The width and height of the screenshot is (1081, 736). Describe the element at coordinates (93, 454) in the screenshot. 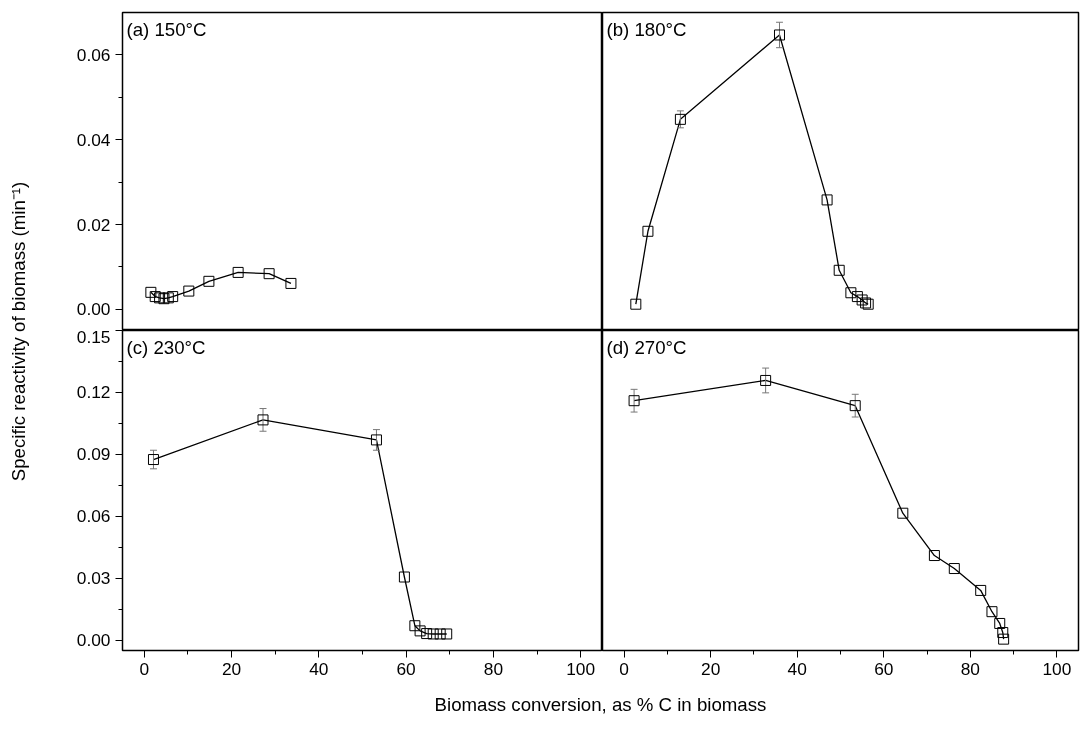

I see `y-tick-label: 0.09` at that location.